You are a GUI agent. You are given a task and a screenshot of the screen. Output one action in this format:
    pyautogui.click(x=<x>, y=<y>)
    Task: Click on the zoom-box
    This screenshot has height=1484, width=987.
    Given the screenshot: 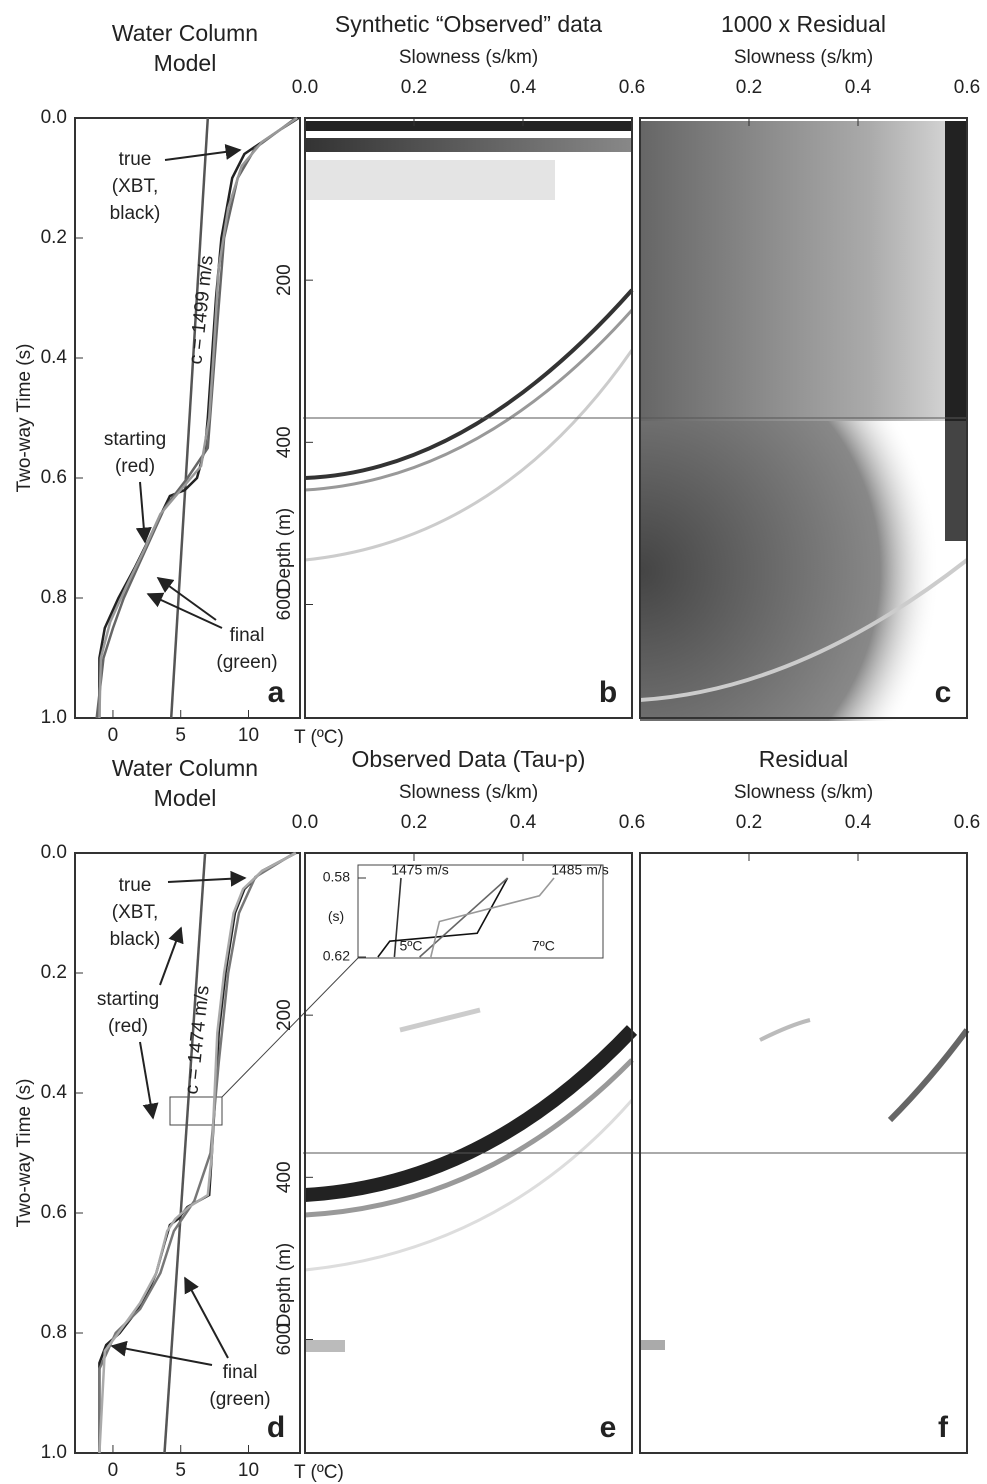 What is the action you would take?
    pyautogui.click(x=386, y=995)
    